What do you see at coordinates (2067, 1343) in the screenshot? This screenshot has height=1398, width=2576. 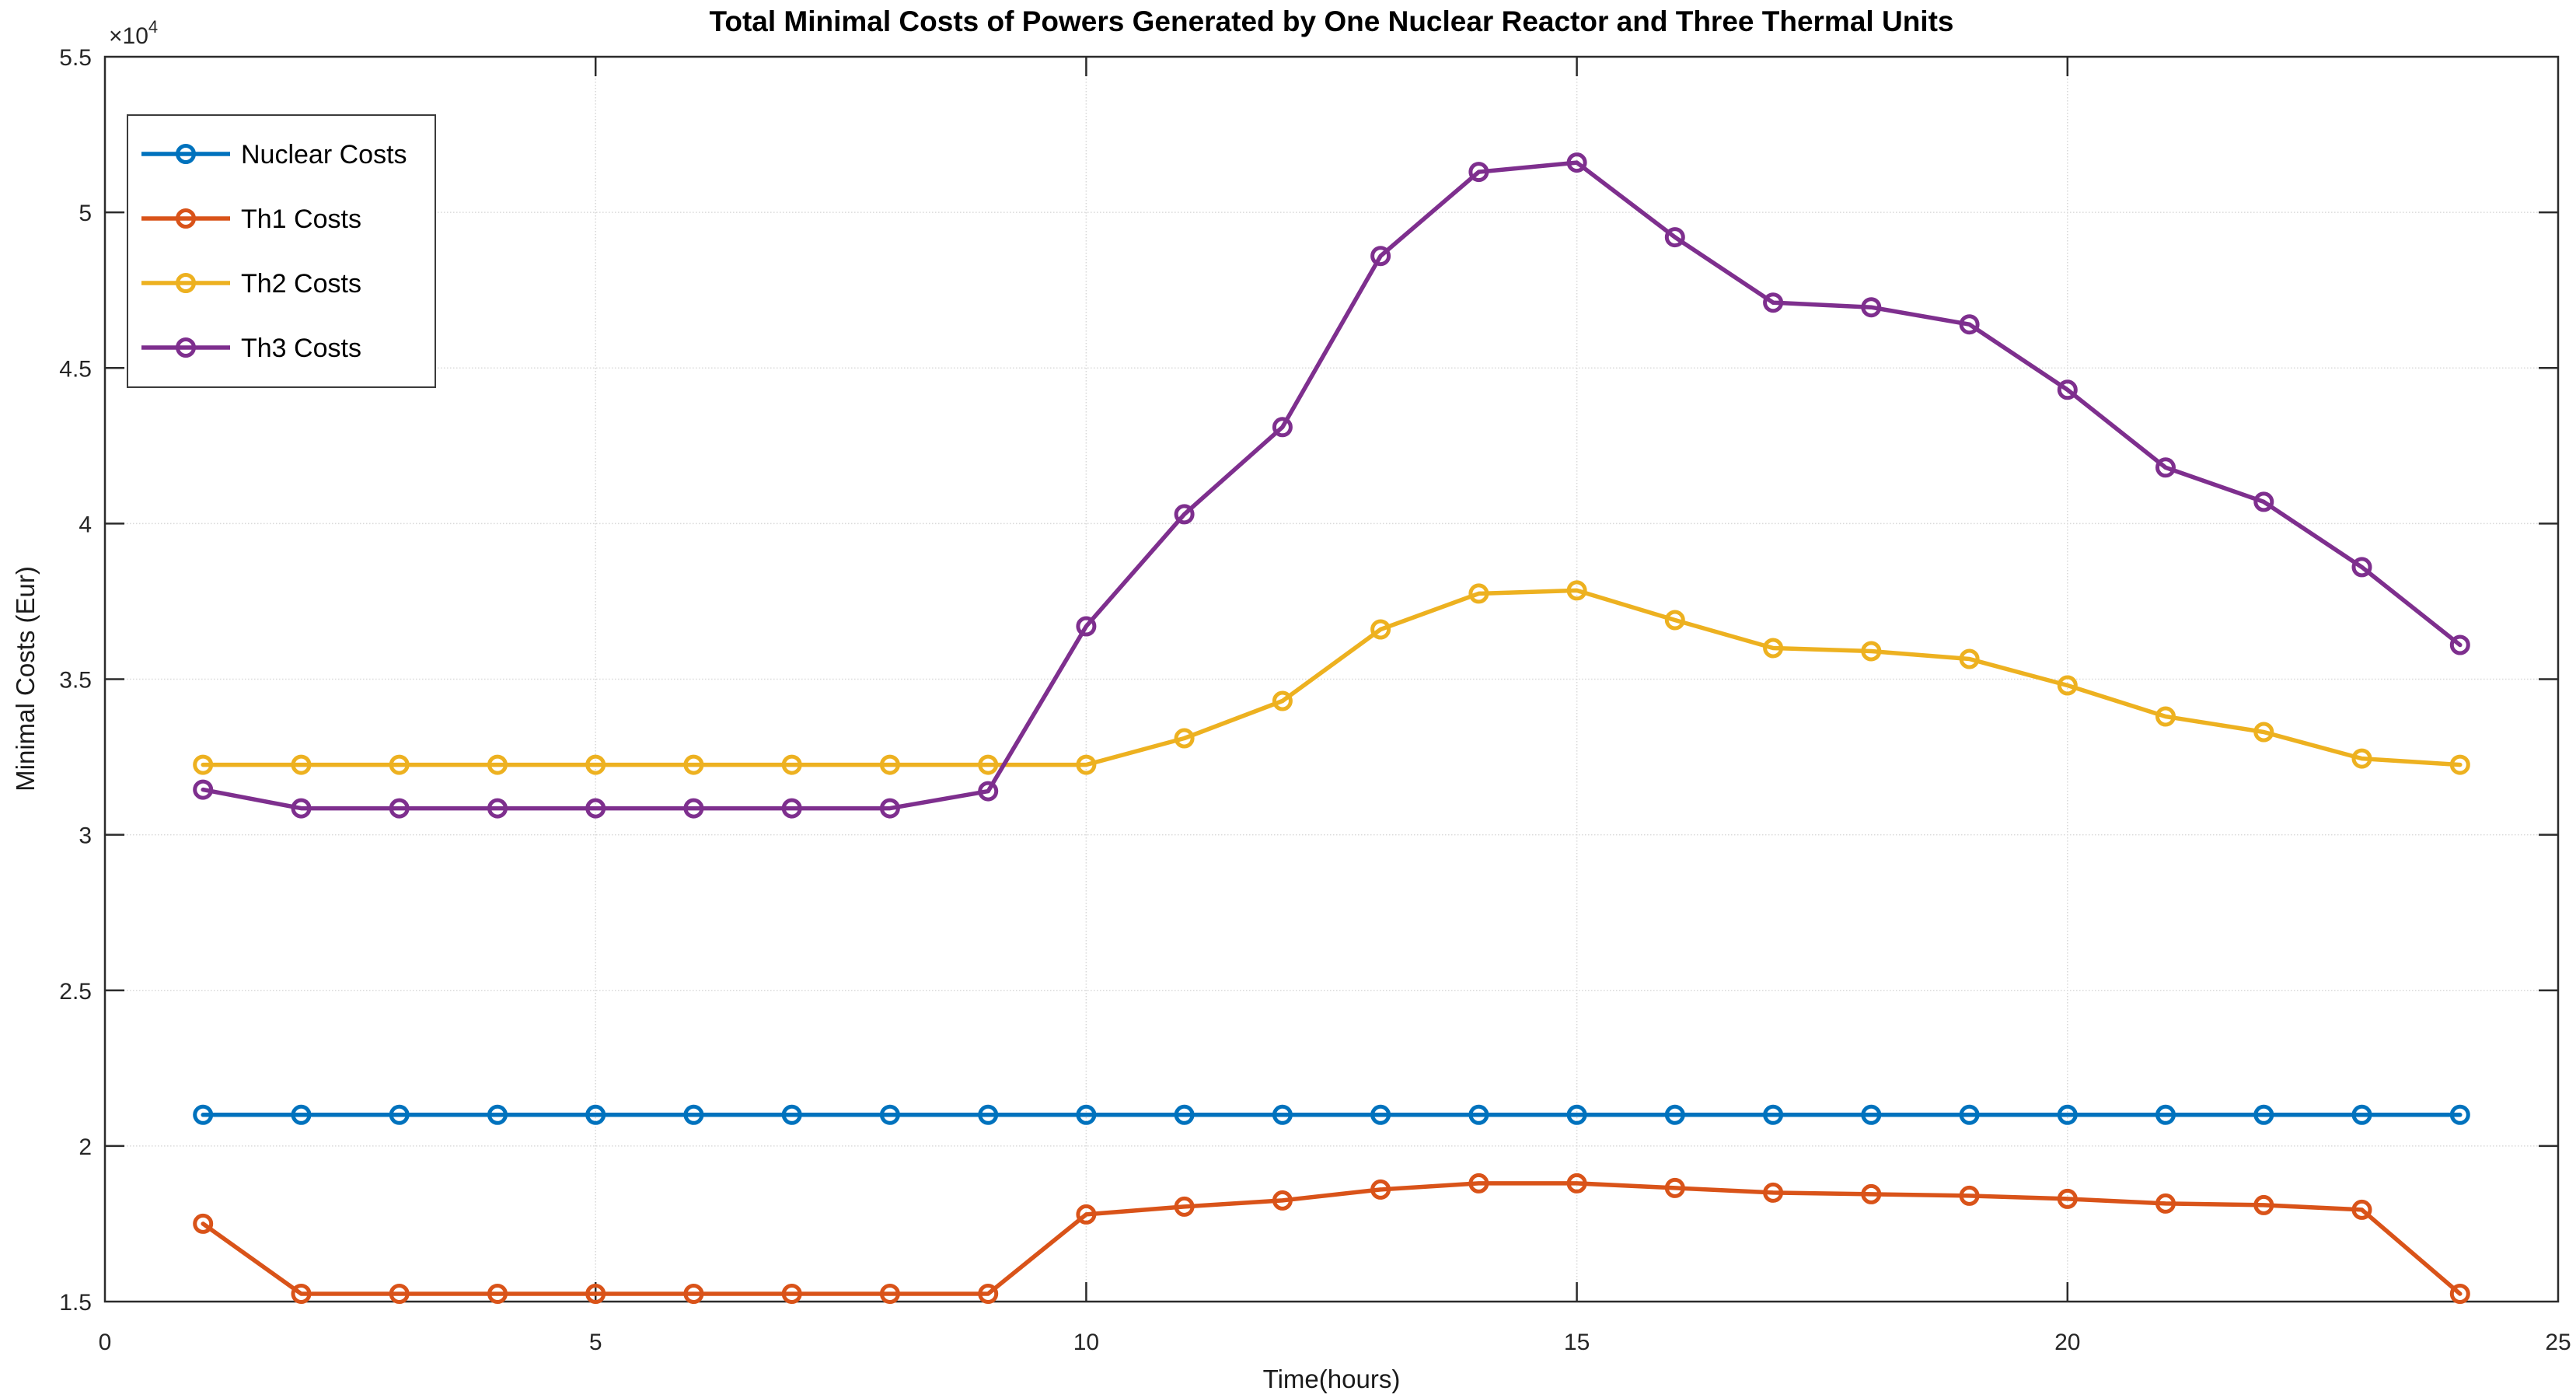 I see `x-tick-label: 20` at bounding box center [2067, 1343].